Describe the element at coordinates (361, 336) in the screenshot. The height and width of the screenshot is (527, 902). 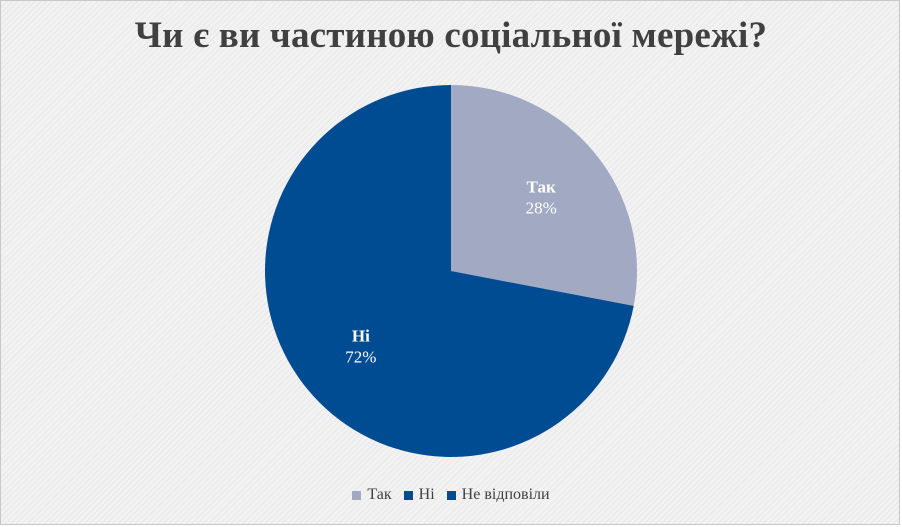
I see `data-label-category: Ні` at that location.